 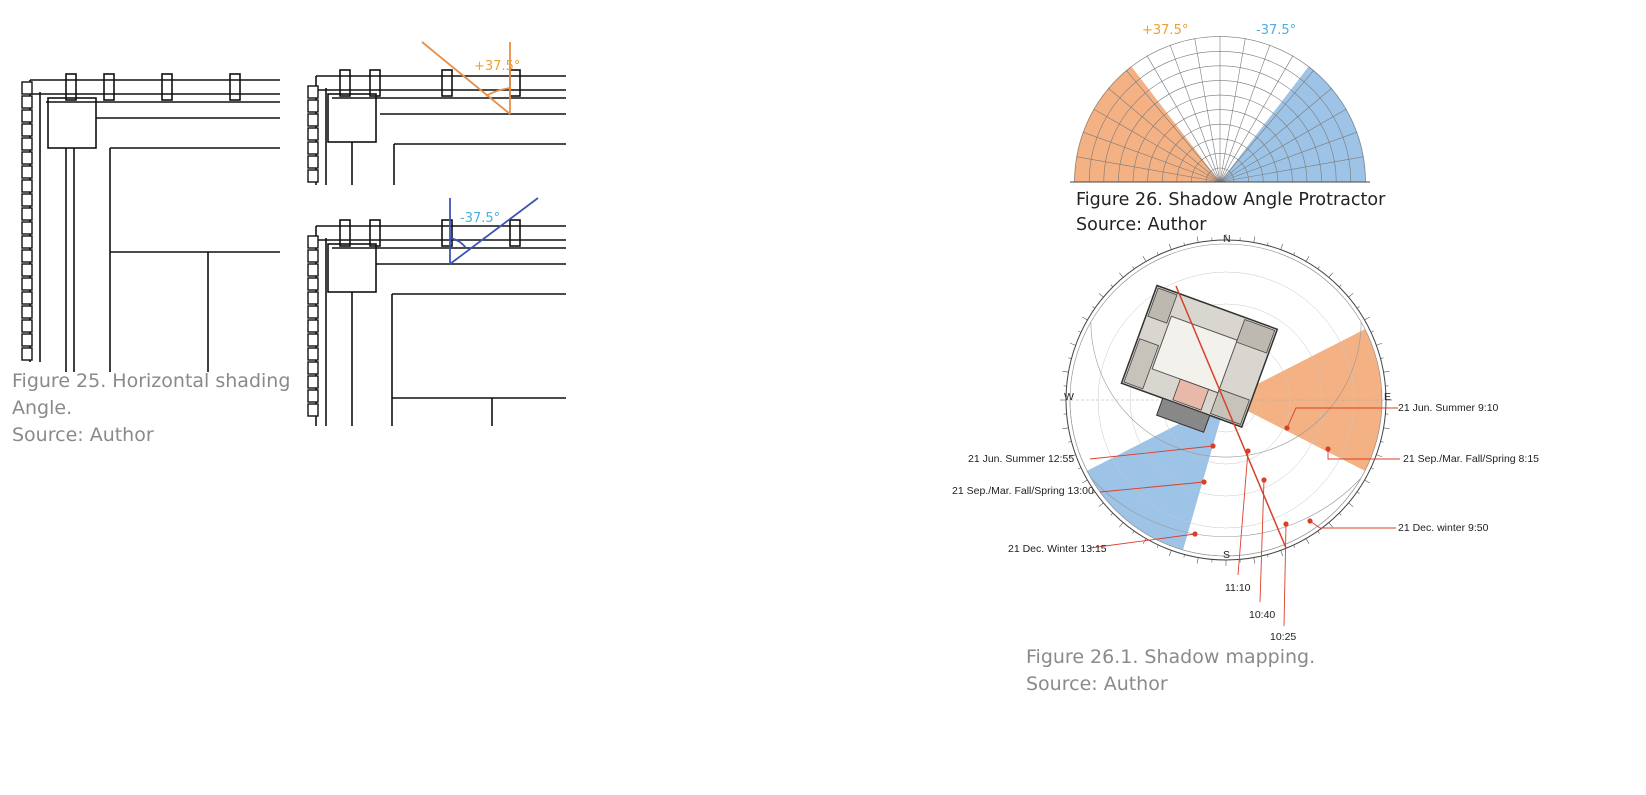 What do you see at coordinates (436, 113) in the screenshot?
I see `figure-25-plan-positive: +37.5°` at bounding box center [436, 113].